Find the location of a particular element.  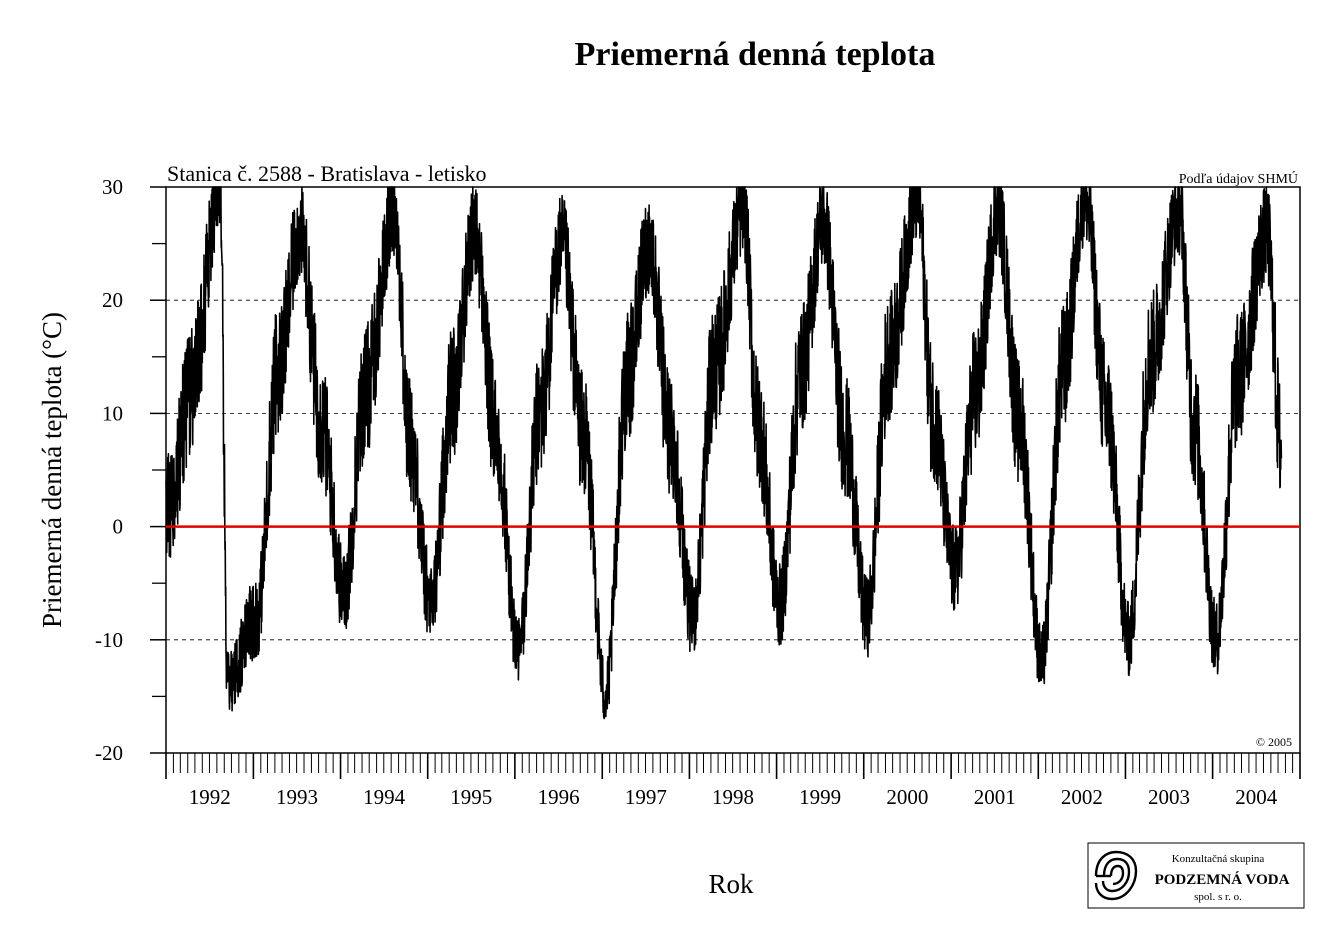

x-tick-label: 1997 is located at coordinates (646, 797).